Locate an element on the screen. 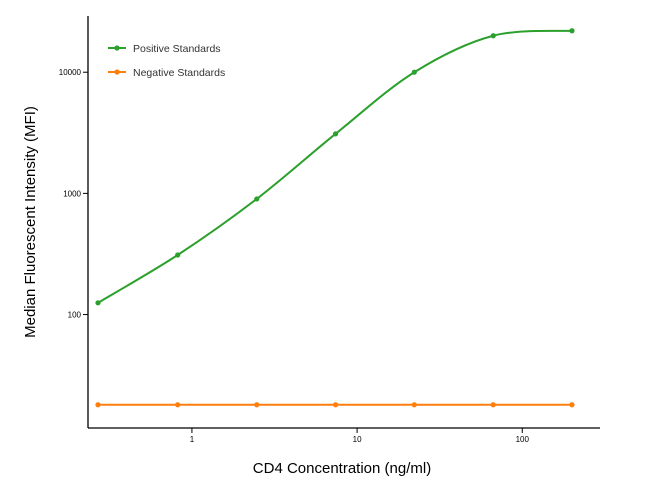  positive-standards-legend-marker is located at coordinates (117, 48).